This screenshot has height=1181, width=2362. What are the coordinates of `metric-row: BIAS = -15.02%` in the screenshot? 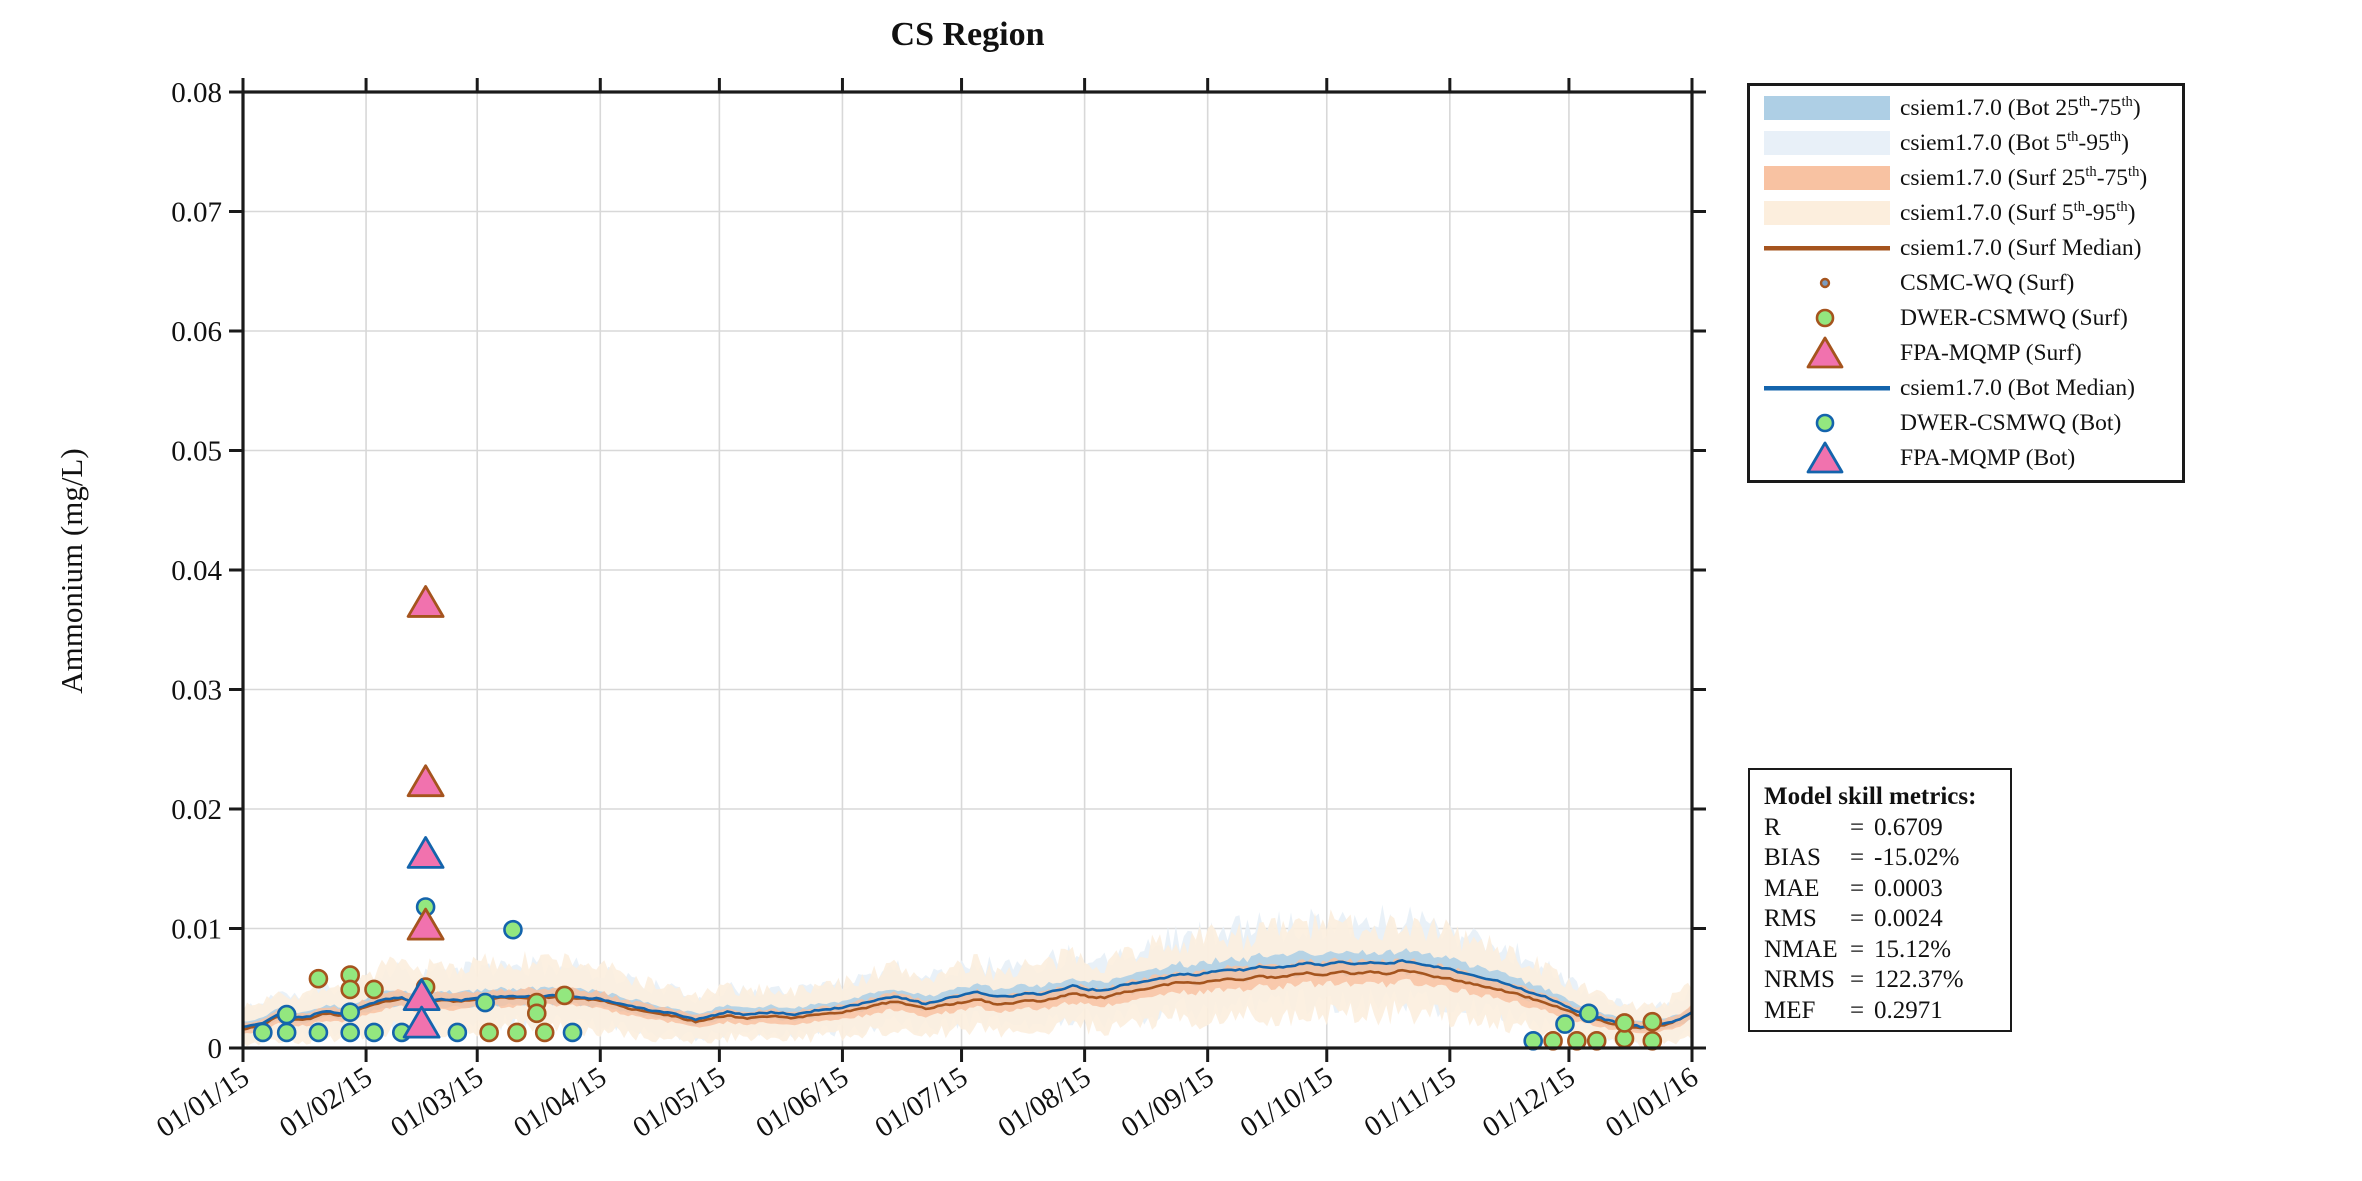 It's located at (1880, 858).